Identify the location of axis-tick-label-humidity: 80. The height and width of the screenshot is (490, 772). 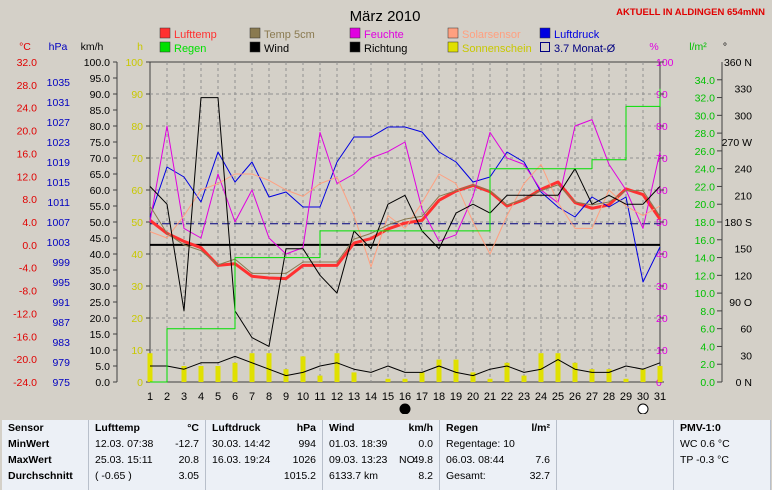
(662, 127).